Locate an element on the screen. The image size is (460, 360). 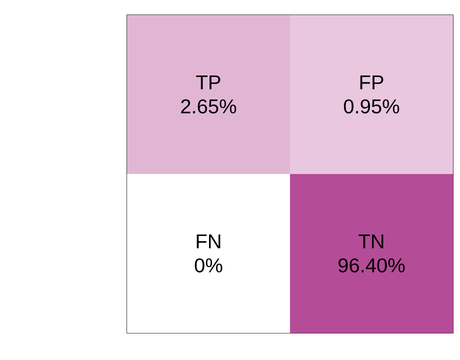
data-label: 0% is located at coordinates (208, 265).